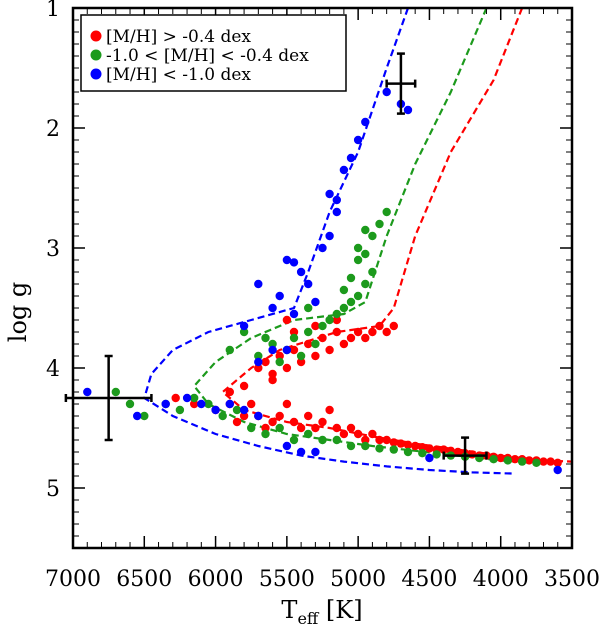 The height and width of the screenshot is (631, 600). Describe the element at coordinates (53, 129) in the screenshot. I see `y-tick-label: 2` at that location.